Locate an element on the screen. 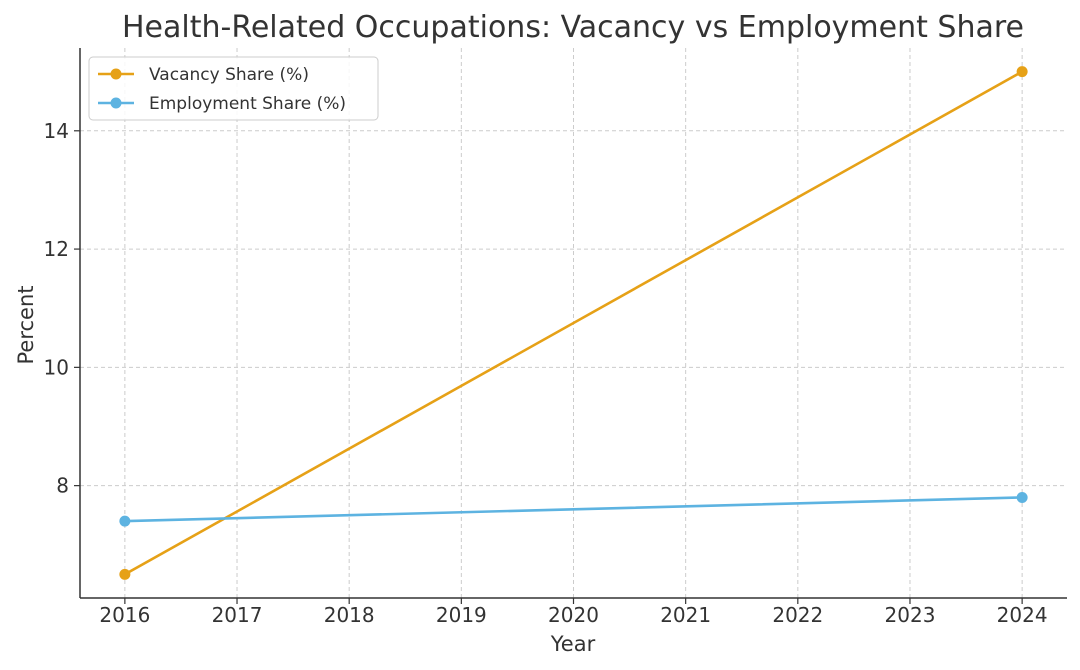 The width and height of the screenshot is (1080, 670). x-tick-label: 2021 is located at coordinates (685, 615).